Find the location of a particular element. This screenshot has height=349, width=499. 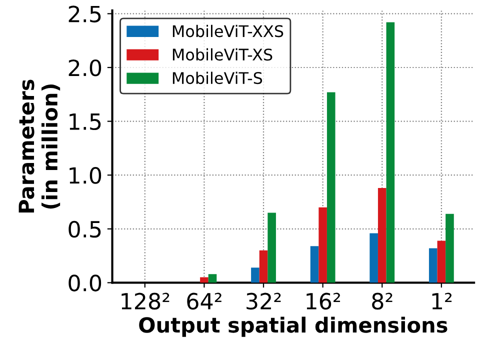

y-tick-label: 1.5 is located at coordinates (85, 122).